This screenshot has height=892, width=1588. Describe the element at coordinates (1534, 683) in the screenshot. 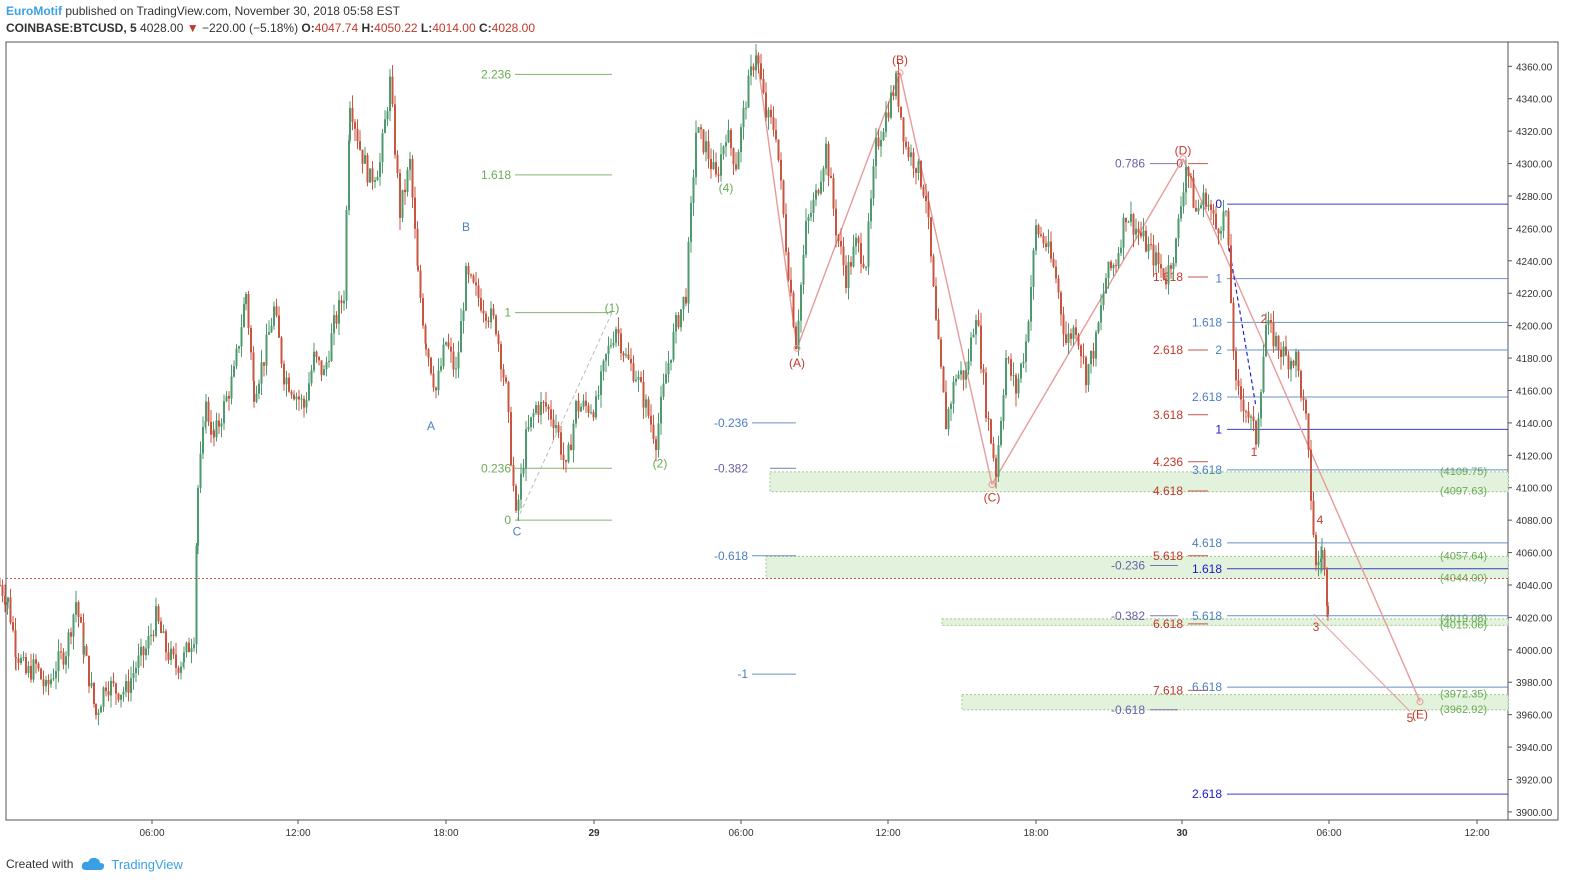

I see `y-tick-label: 3980.00` at that location.